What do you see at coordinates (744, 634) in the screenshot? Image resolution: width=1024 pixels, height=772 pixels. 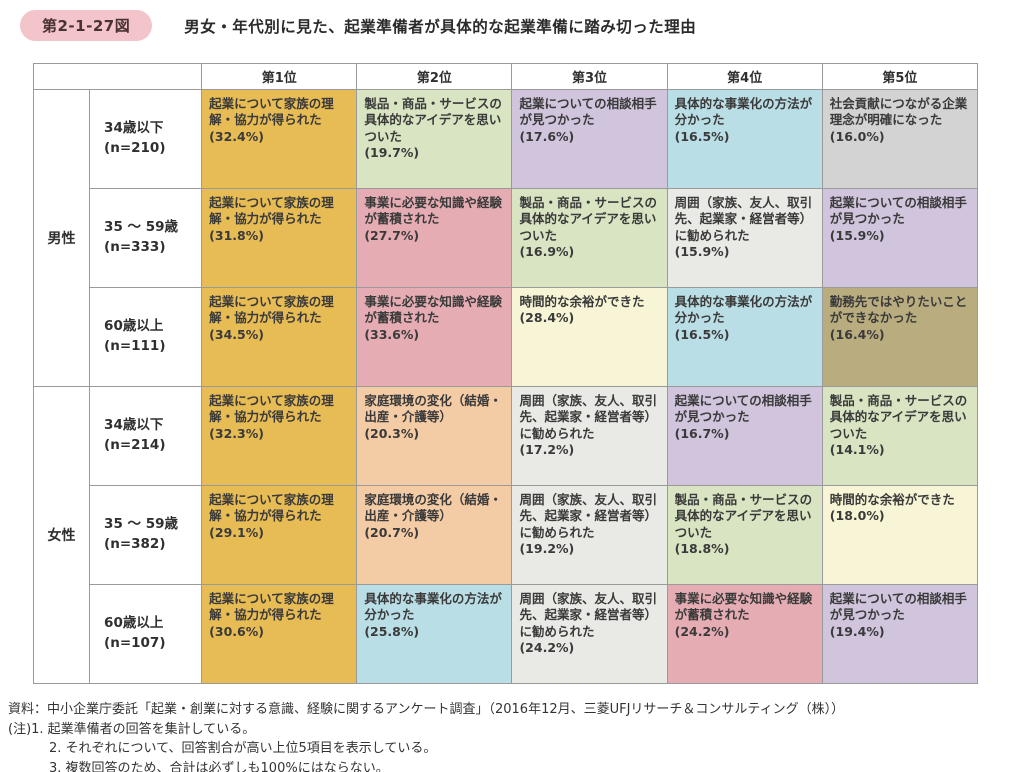 I see `reason-cell: 事業に必要な知識や経験が蓄積された (24.2%)` at bounding box center [744, 634].